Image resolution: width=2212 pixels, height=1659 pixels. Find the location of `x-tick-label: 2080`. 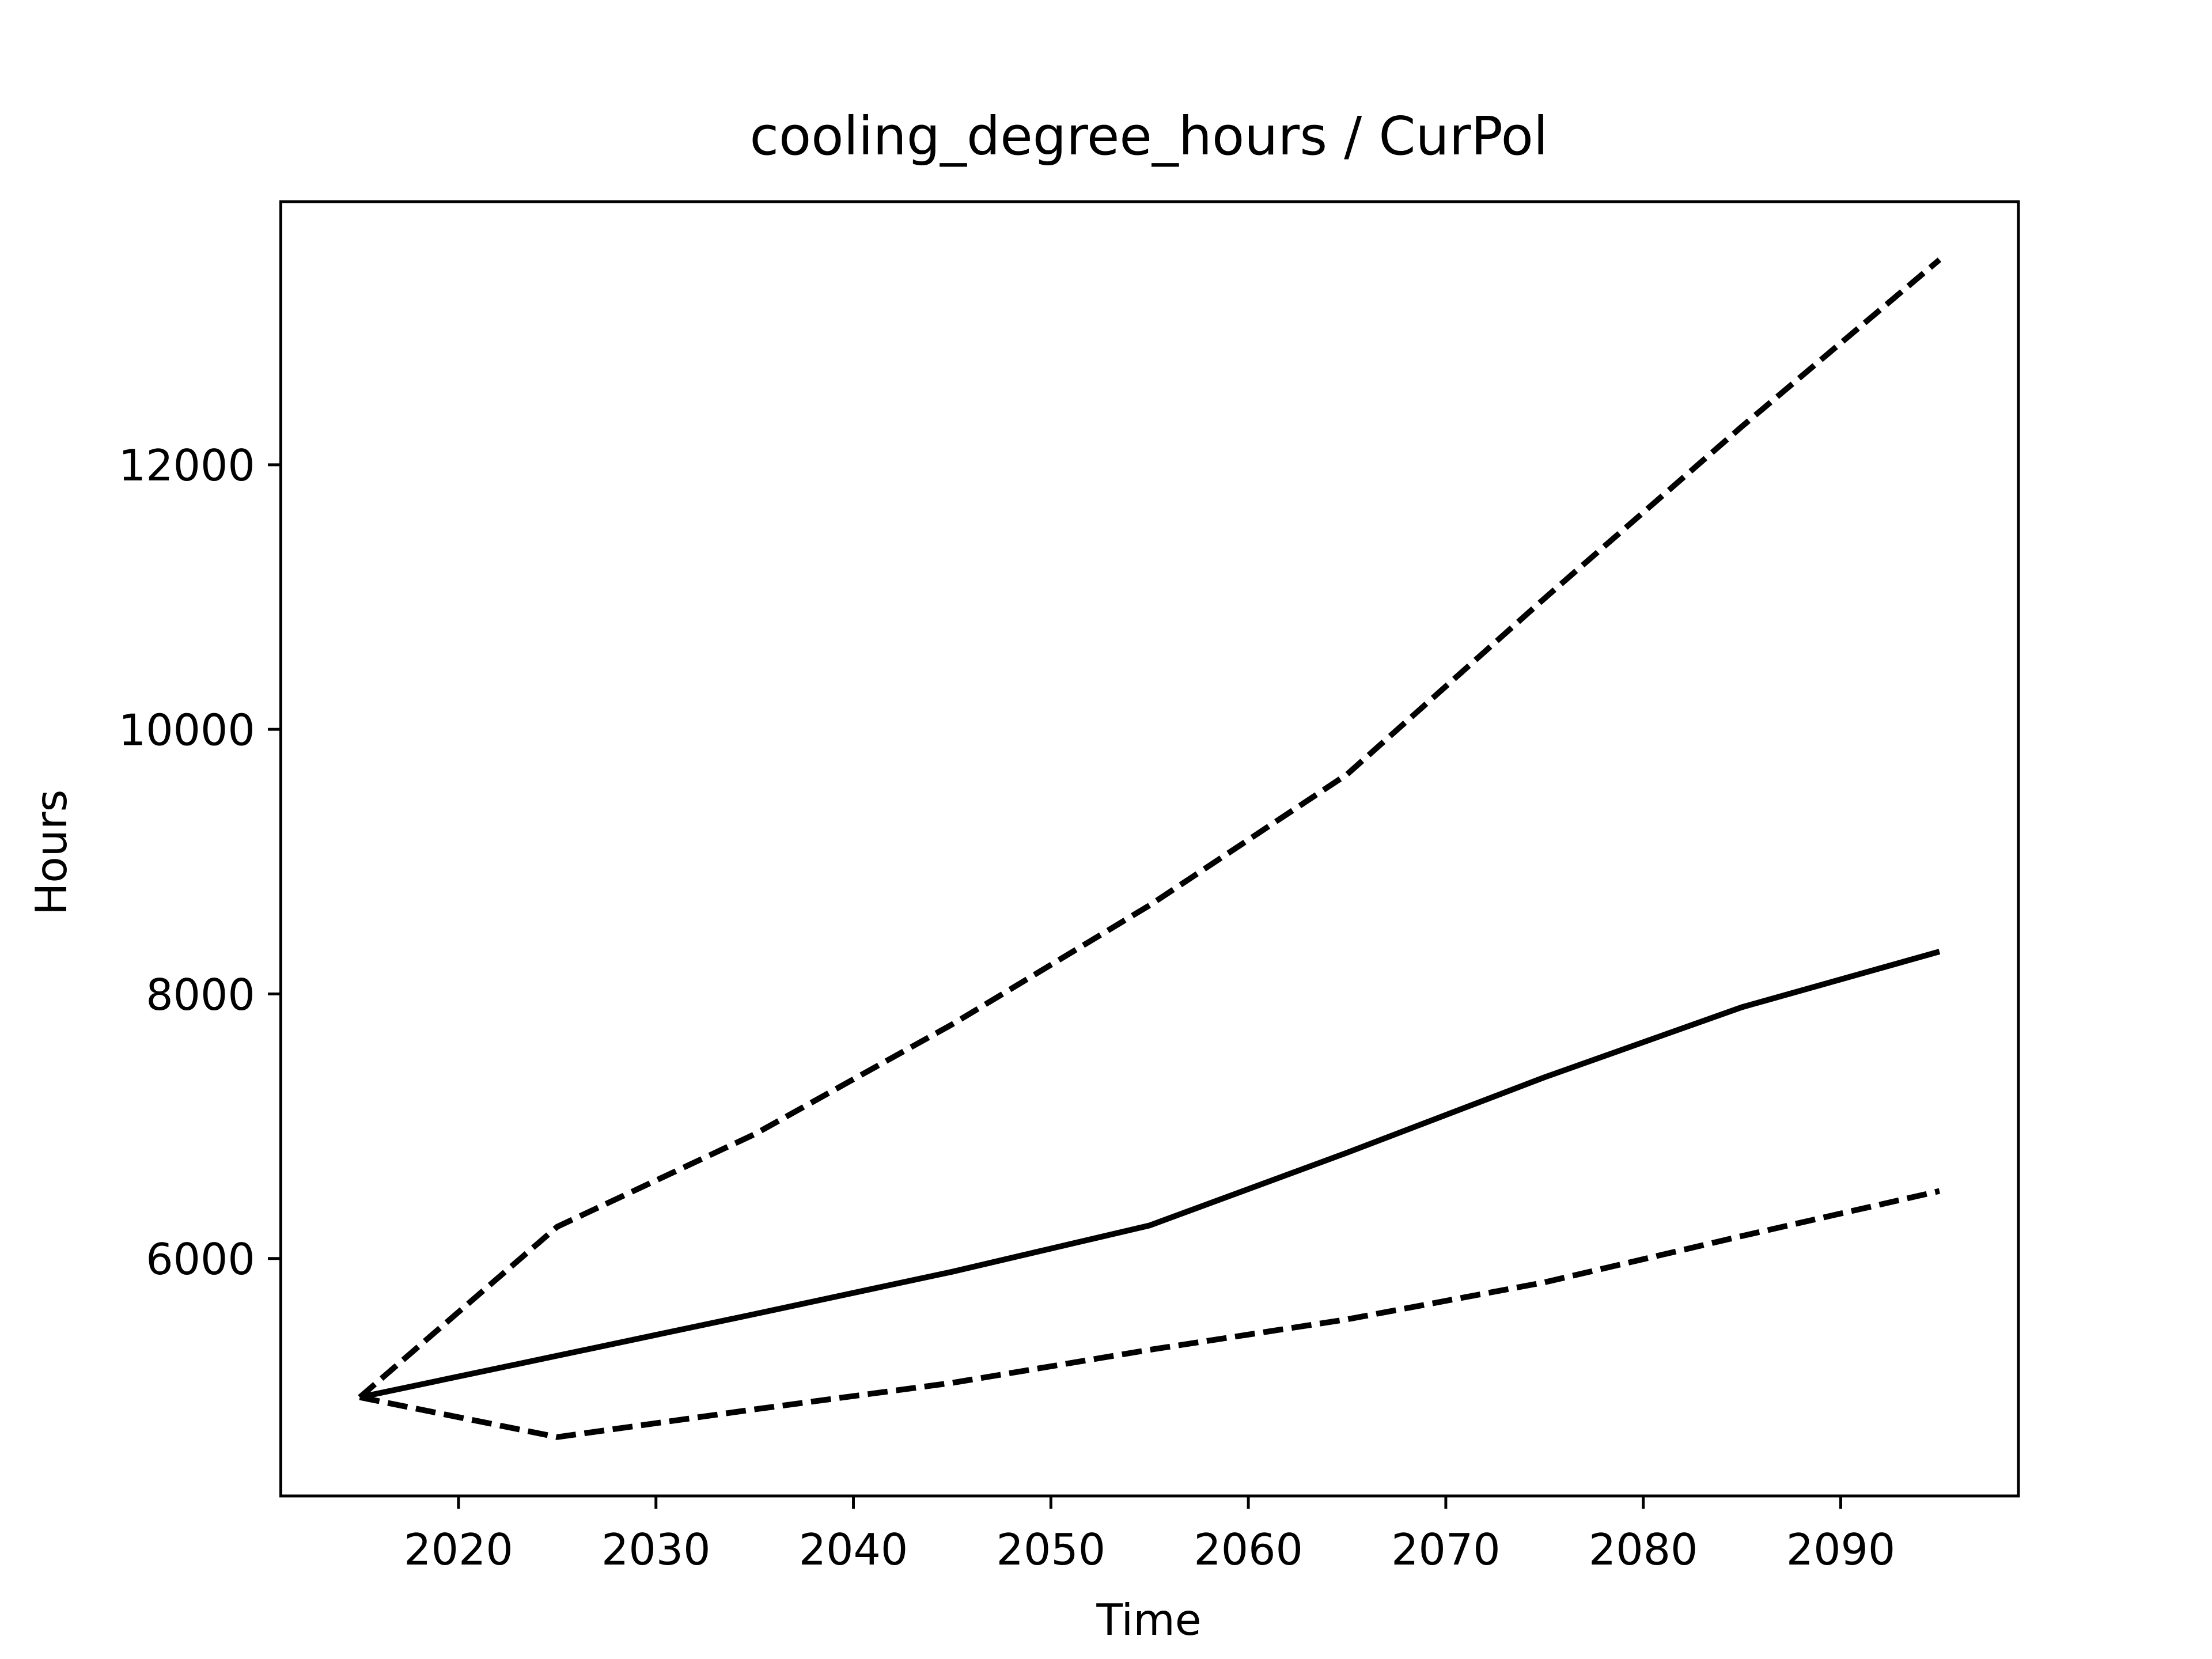

x-tick-label: 2080 is located at coordinates (1643, 1550).